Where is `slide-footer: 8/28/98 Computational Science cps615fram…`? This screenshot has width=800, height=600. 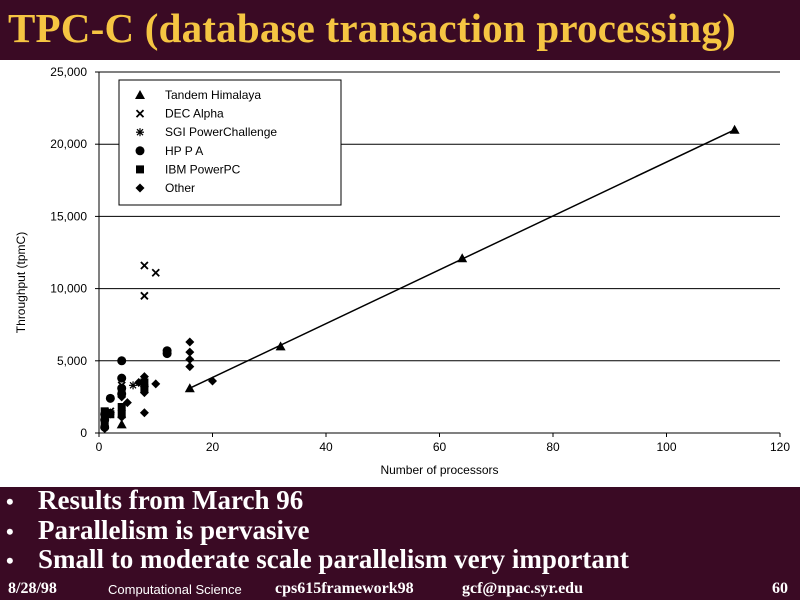 slide-footer: 8/28/98 Computational Science cps615fram… is located at coordinates (400, 589).